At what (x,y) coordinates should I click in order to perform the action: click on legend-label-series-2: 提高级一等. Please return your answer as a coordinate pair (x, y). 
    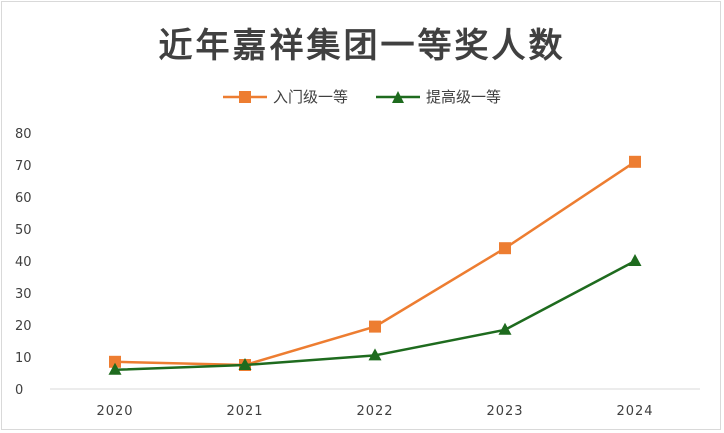
    Looking at the image, I should click on (464, 97).